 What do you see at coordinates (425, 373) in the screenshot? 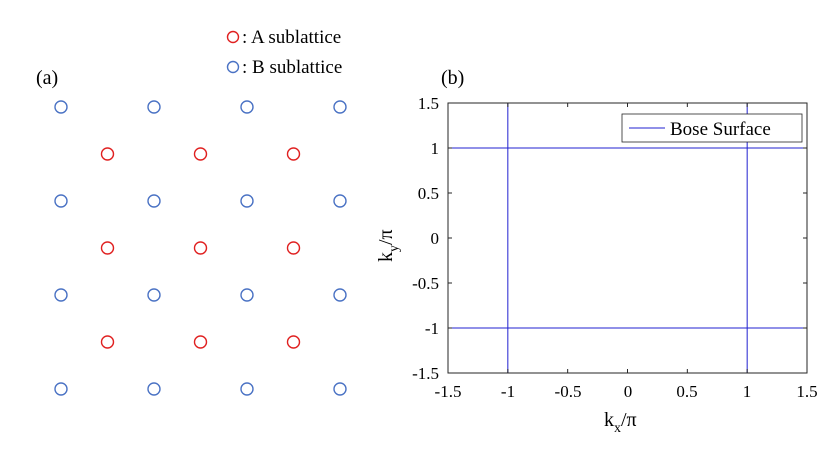
I see `y-tick-label: -1.5` at bounding box center [425, 373].